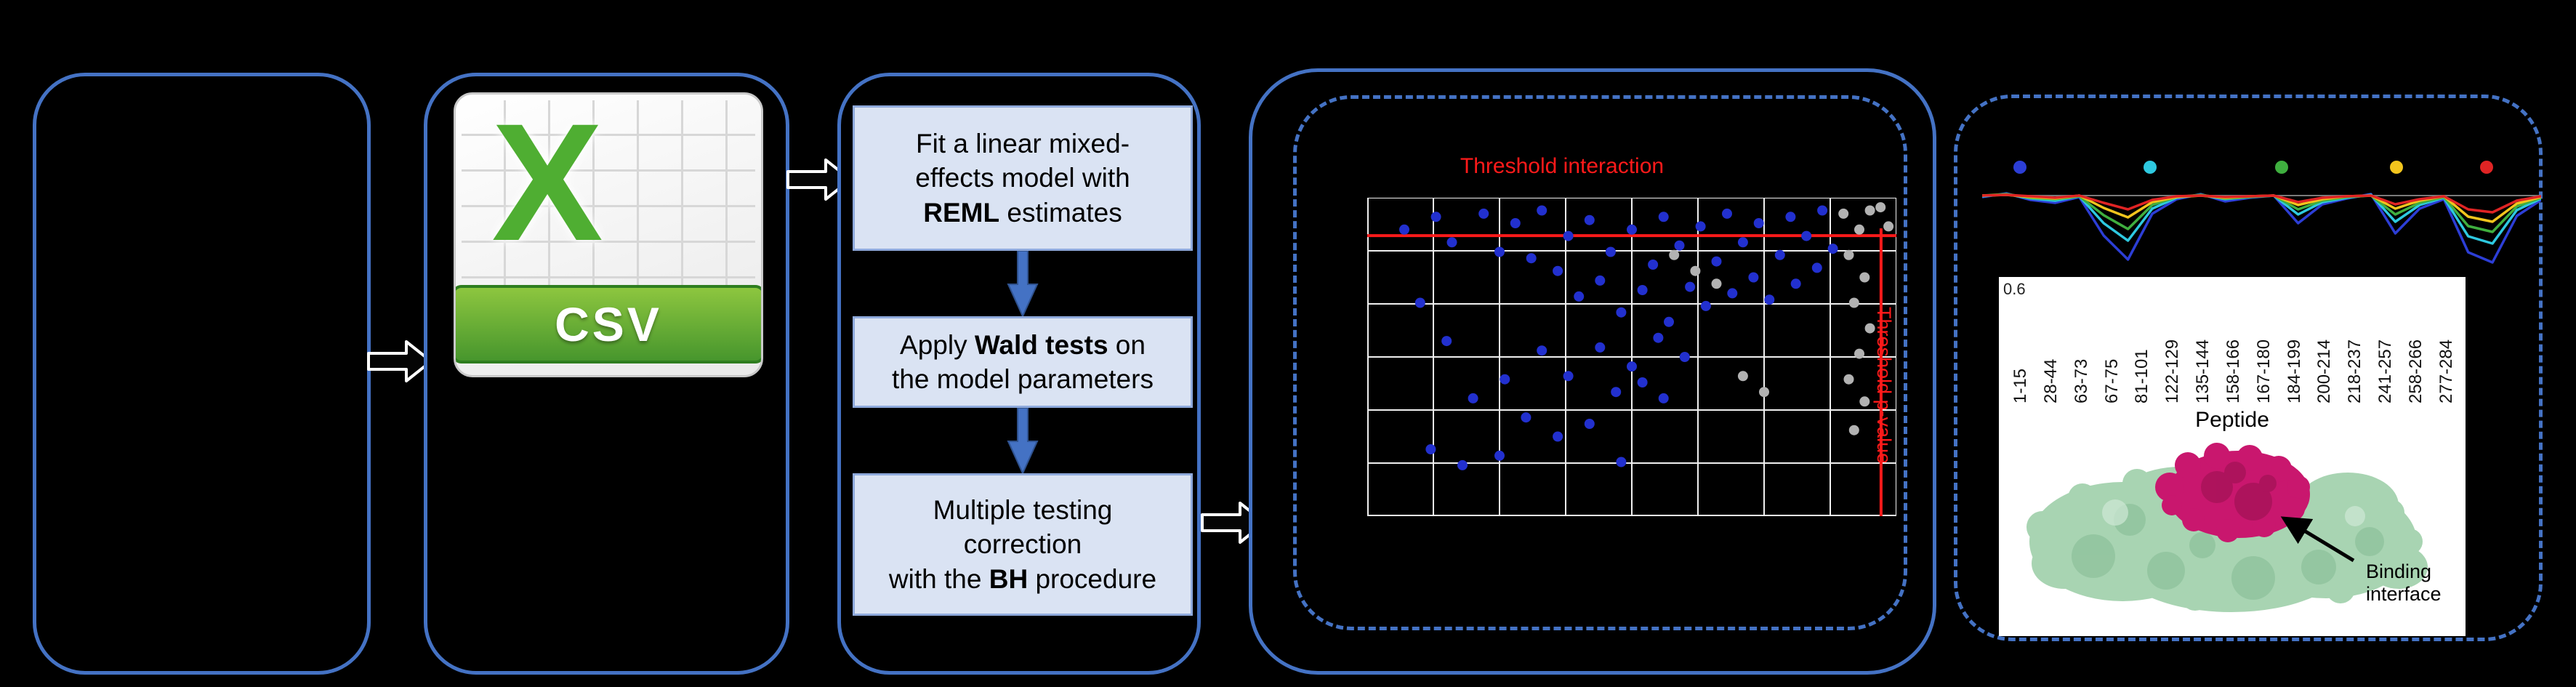  Describe the element at coordinates (2020, 385) in the screenshot. I see `peptide-tick-label: 1-15` at that location.